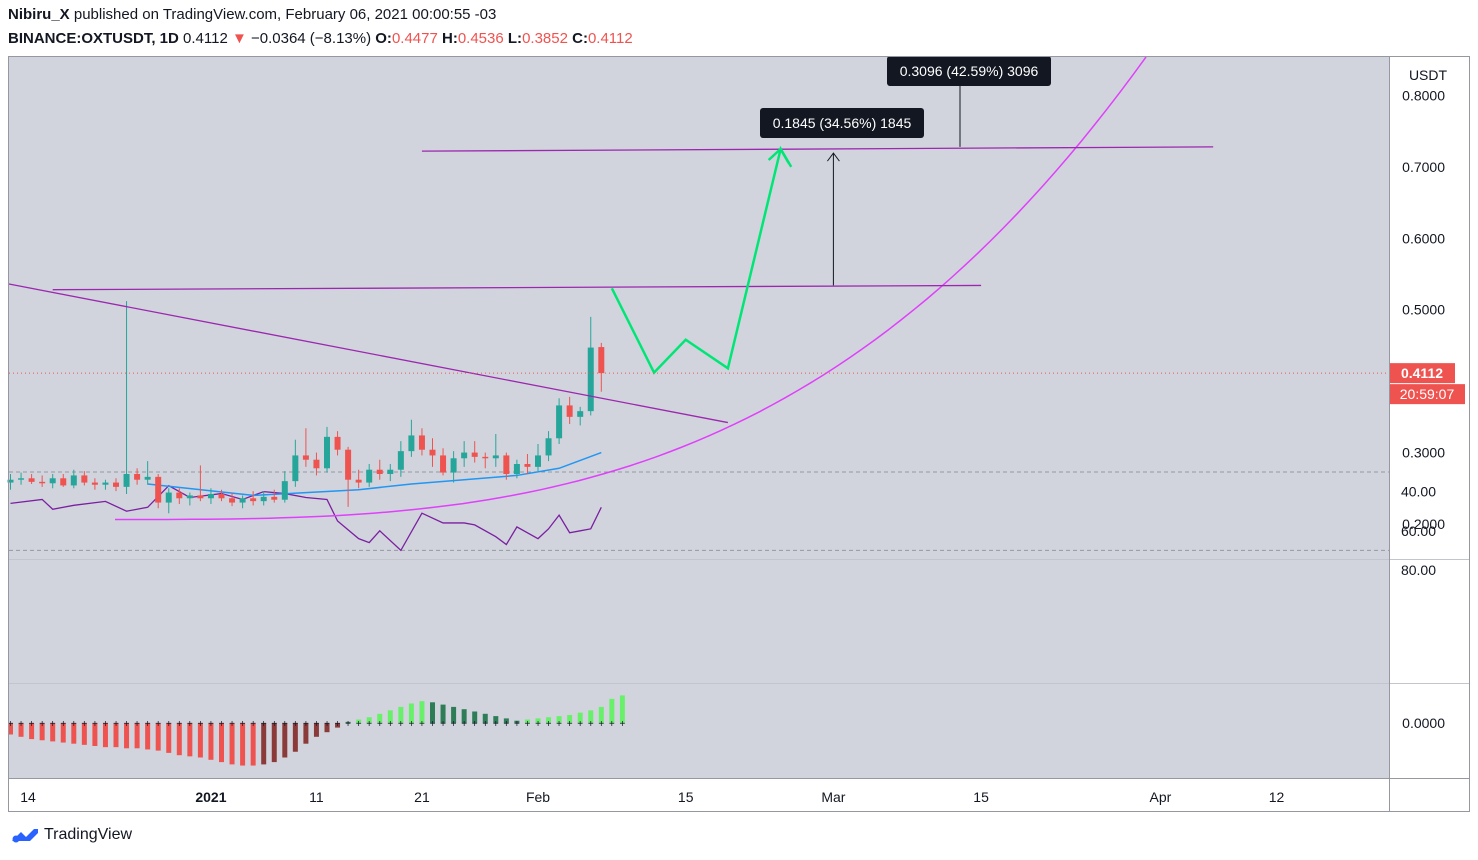  What do you see at coordinates (1423, 453) in the screenshot?
I see `price-tick: 0.3000` at bounding box center [1423, 453].